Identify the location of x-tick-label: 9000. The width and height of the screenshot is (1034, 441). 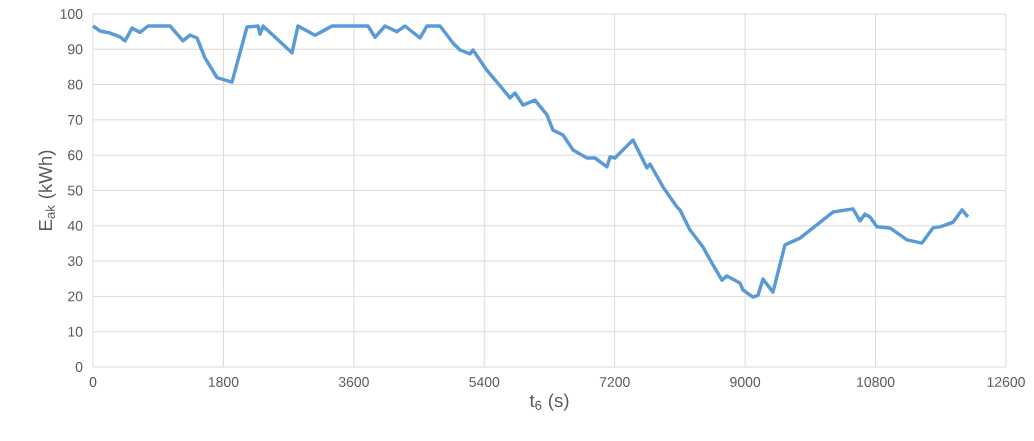
(745, 382).